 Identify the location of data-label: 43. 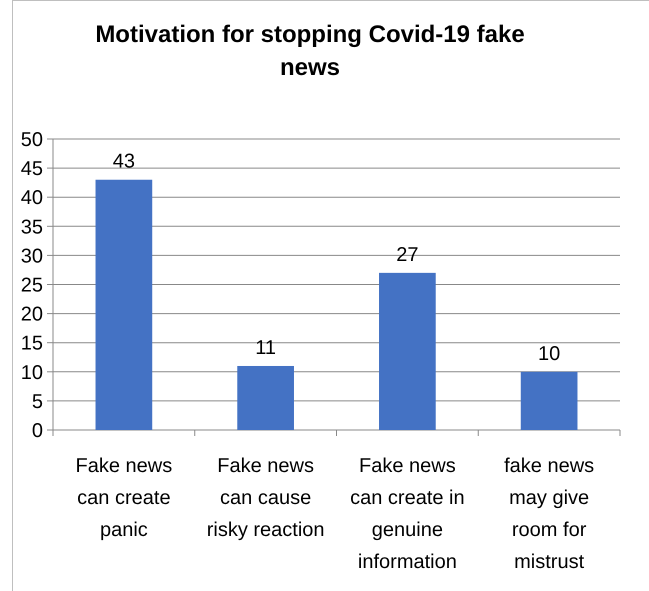
(123, 161).